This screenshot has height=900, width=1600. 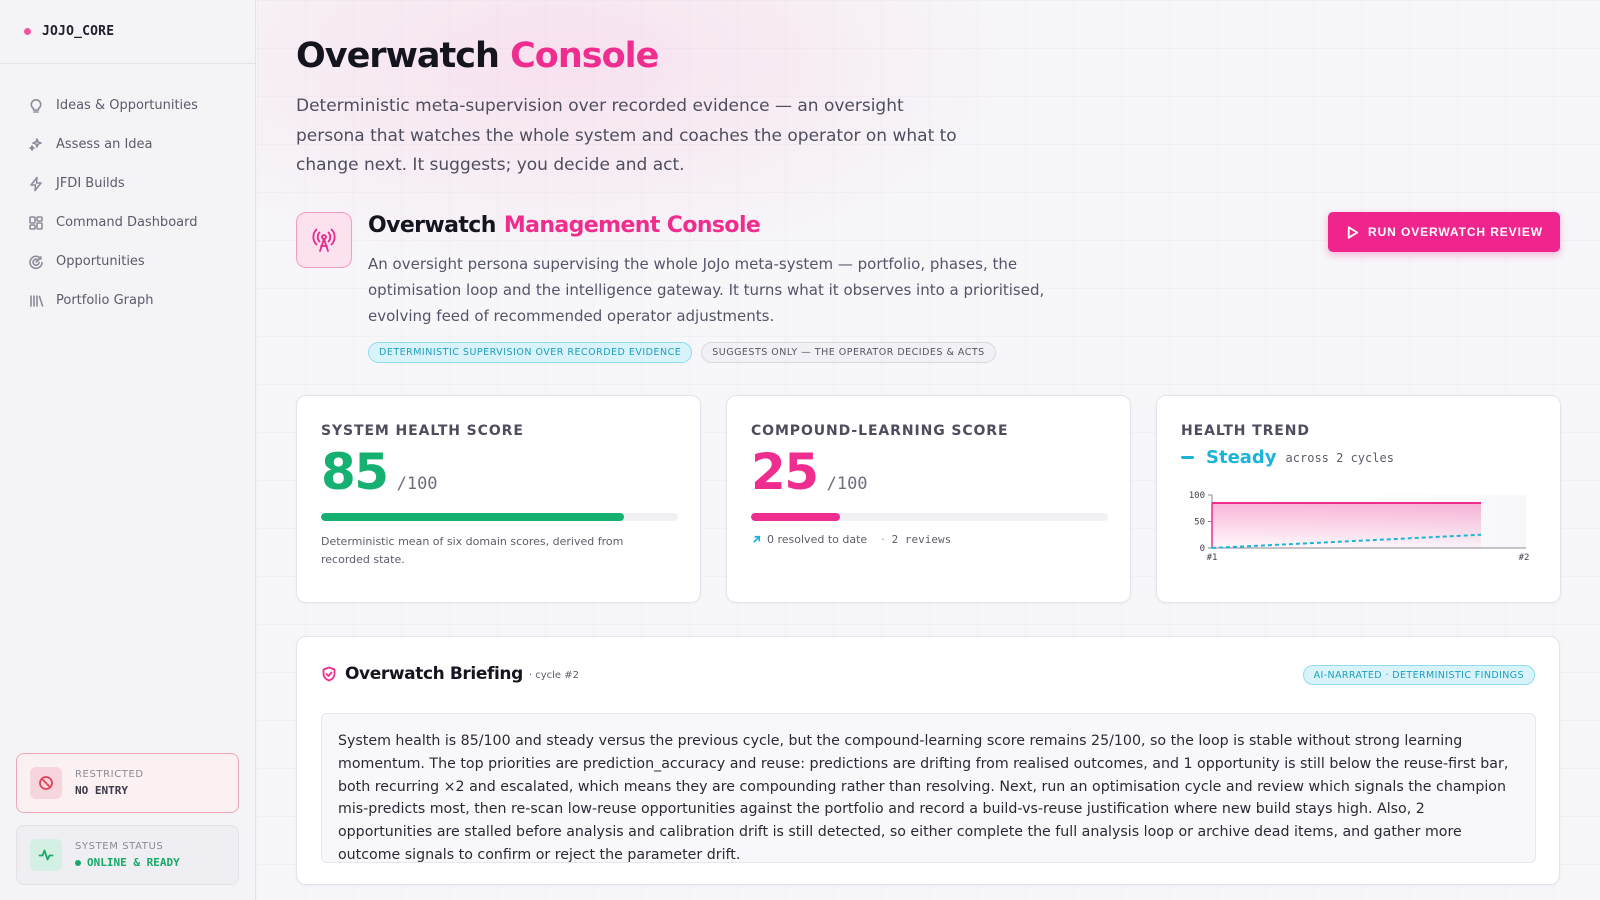 I want to click on lightbulb-icon, so click(x=36, y=105).